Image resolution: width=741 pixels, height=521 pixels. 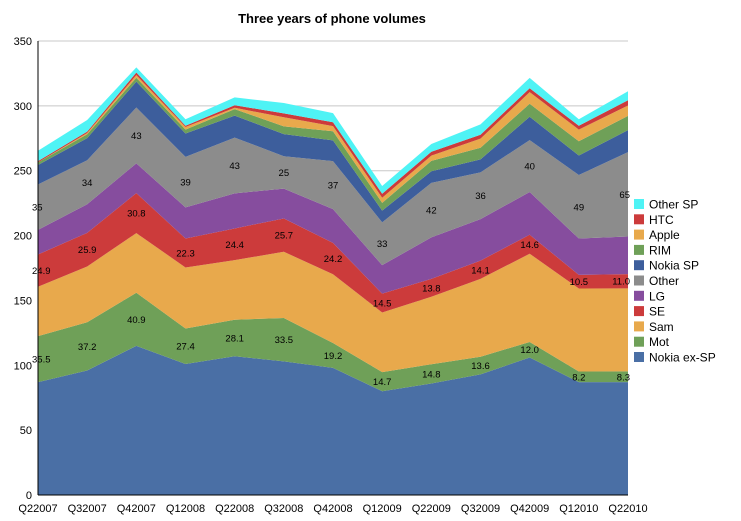 I want to click on legend-item: HTC, so click(x=654, y=220).